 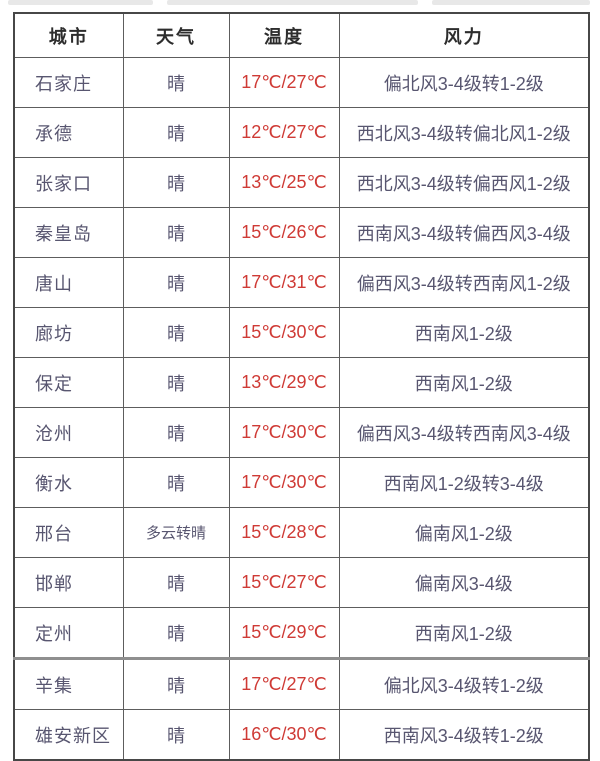 I want to click on table-row: 保定 晴 13℃/29℃ 西南风1-2级, so click(x=301, y=382).